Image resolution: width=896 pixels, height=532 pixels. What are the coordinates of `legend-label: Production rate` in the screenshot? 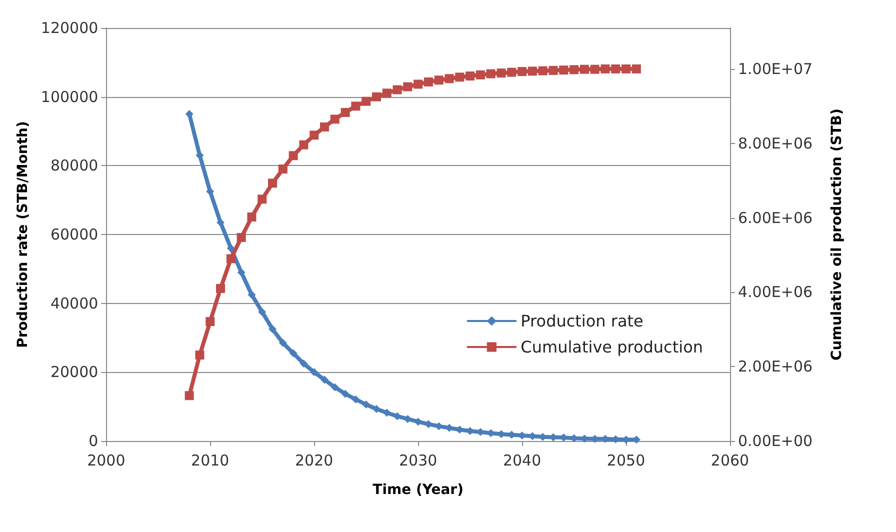 It's located at (582, 321).